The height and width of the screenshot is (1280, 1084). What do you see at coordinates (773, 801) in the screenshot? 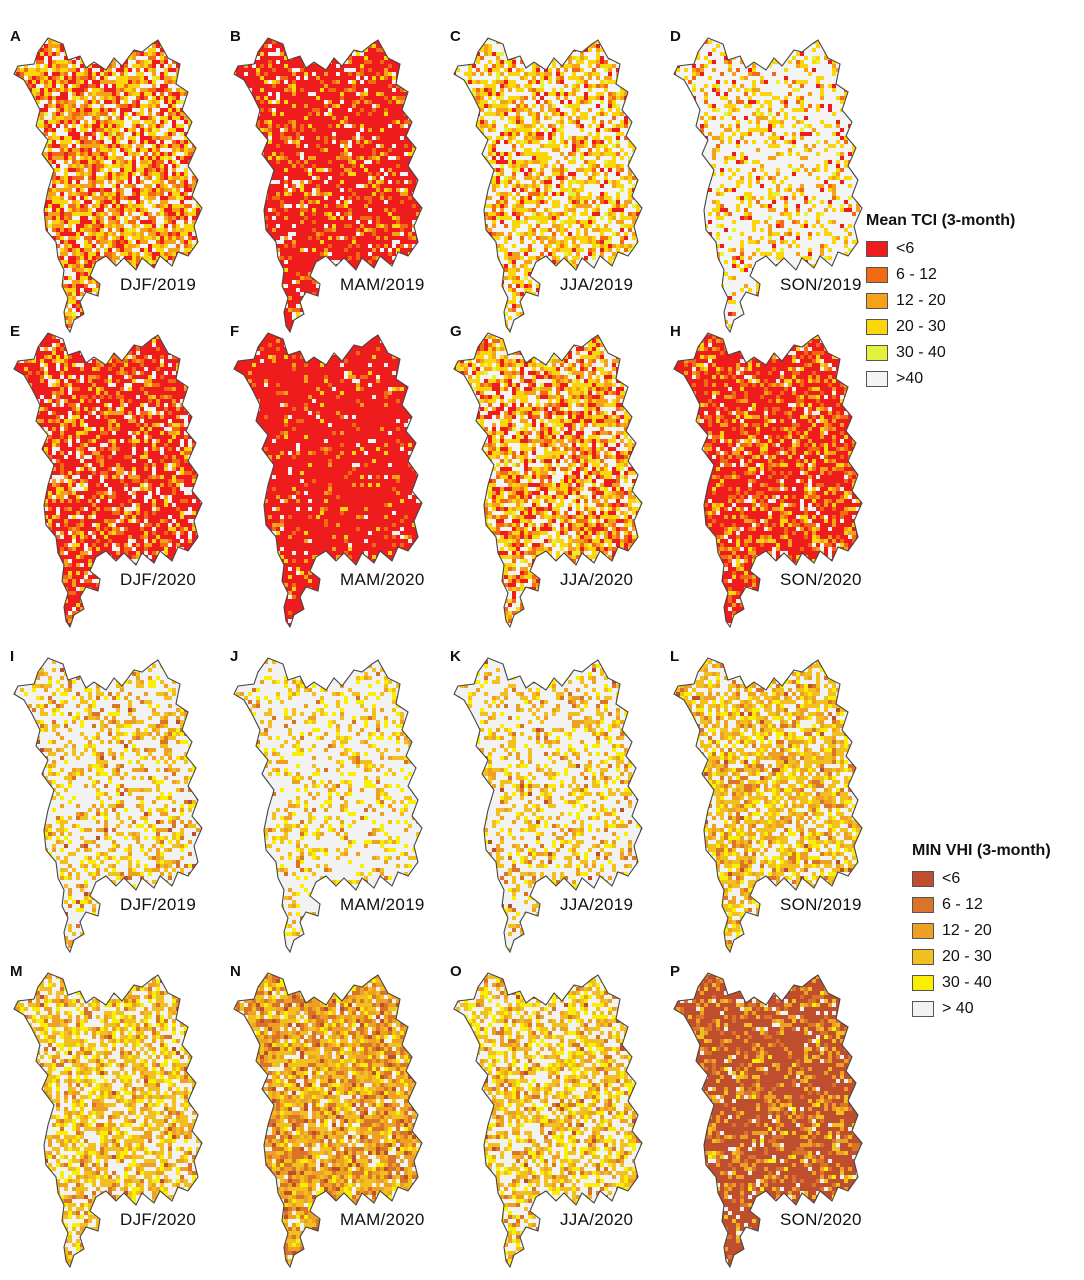
I see `map-panel-l: L SON/2019` at bounding box center [773, 801].